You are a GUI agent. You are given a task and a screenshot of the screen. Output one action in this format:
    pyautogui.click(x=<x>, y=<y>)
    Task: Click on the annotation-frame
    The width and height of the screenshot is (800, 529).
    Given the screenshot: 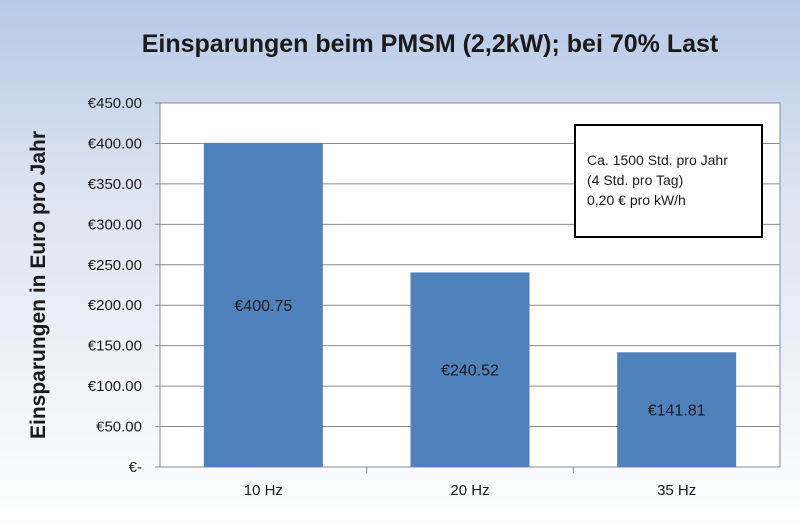 What is the action you would take?
    pyautogui.click(x=668, y=181)
    